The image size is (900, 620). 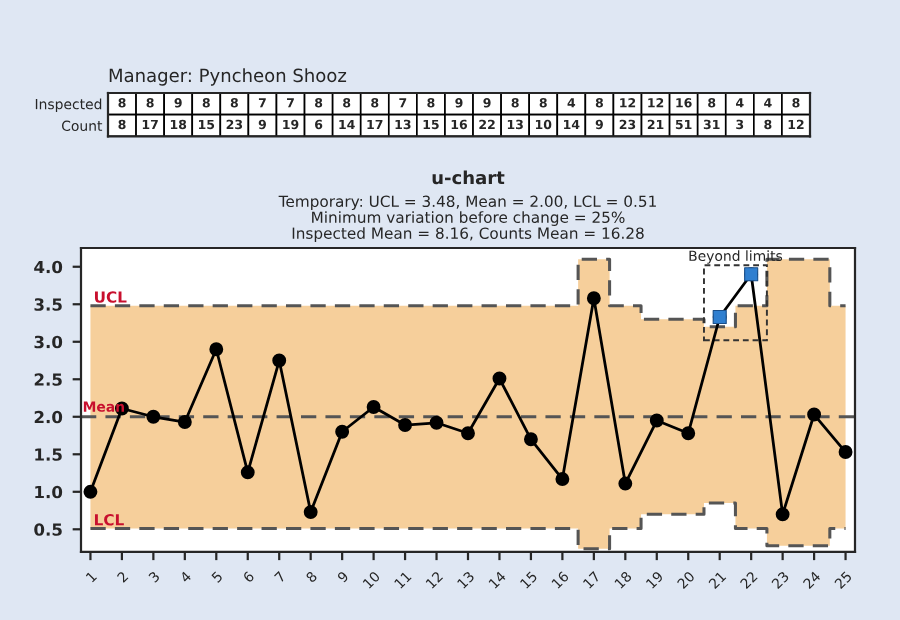 What do you see at coordinates (48, 342) in the screenshot?
I see `y-tick-label: 3.0` at bounding box center [48, 342].